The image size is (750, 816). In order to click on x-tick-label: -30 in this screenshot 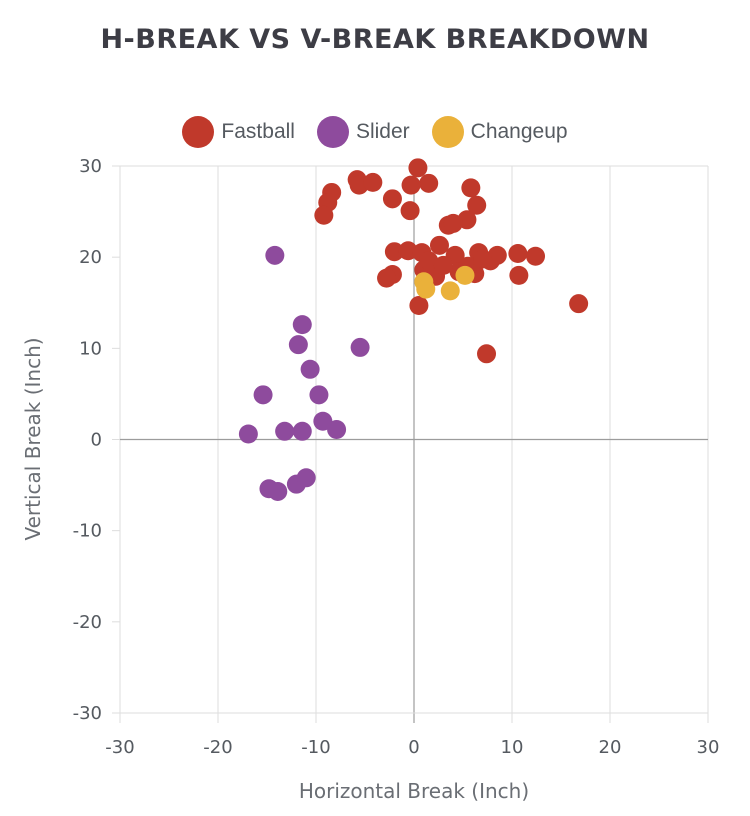, I will do `click(119, 747)`.